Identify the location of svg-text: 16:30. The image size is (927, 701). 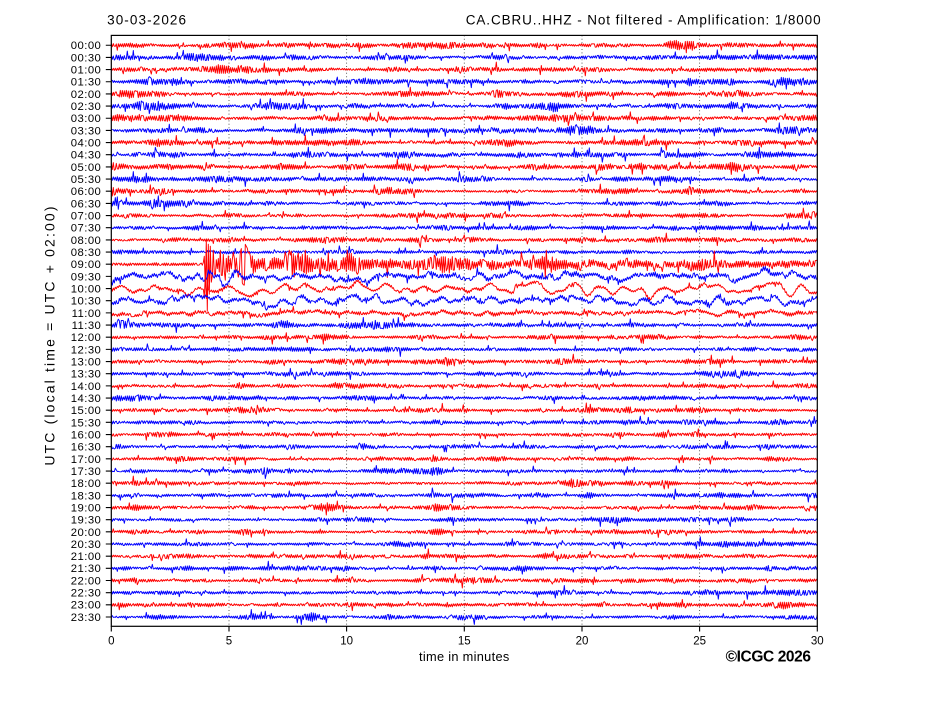
(86, 448).